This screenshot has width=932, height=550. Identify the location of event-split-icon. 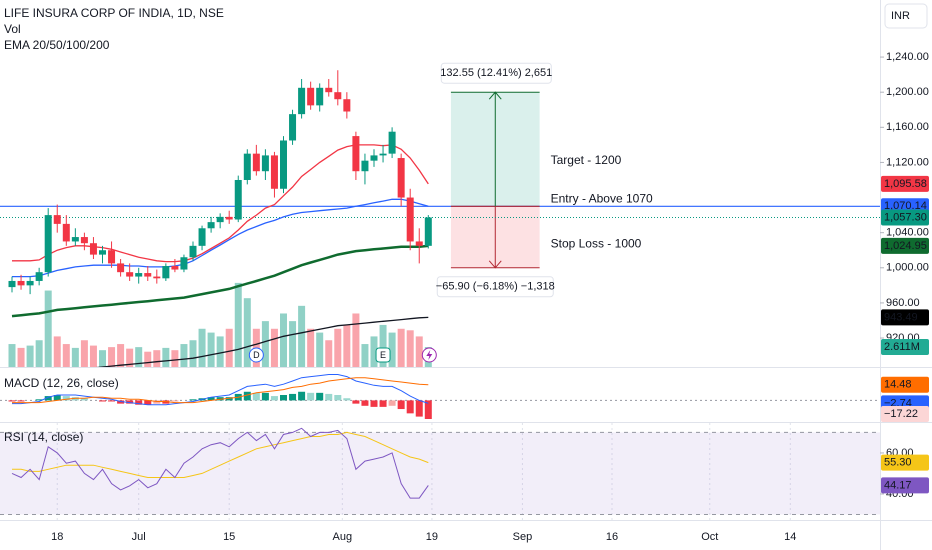
(429, 355).